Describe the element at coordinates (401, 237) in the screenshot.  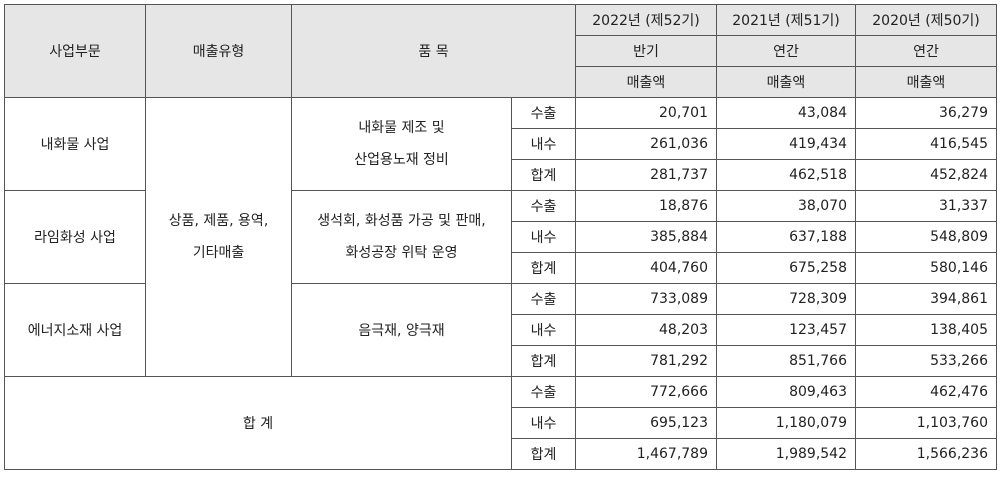
I see `segment-item: 생석회, 화성품 가공 및 판매, 화성공장 위탁 운영` at that location.